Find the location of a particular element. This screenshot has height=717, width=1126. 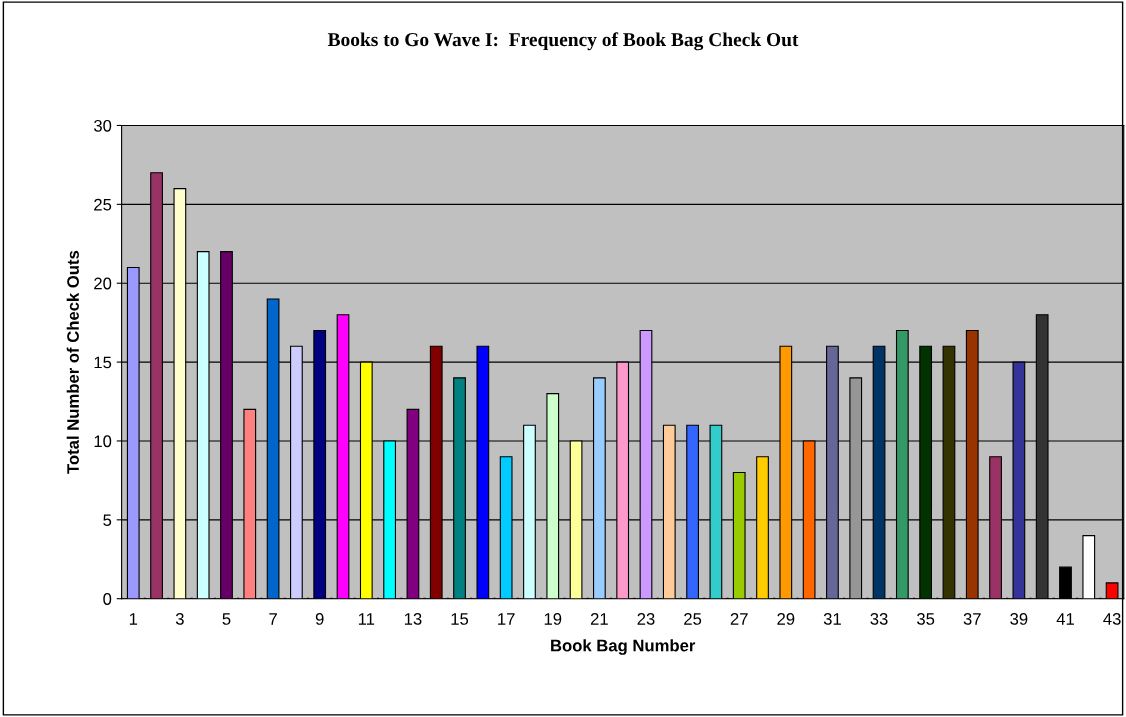

y-tick-label: 0 is located at coordinates (107, 599).